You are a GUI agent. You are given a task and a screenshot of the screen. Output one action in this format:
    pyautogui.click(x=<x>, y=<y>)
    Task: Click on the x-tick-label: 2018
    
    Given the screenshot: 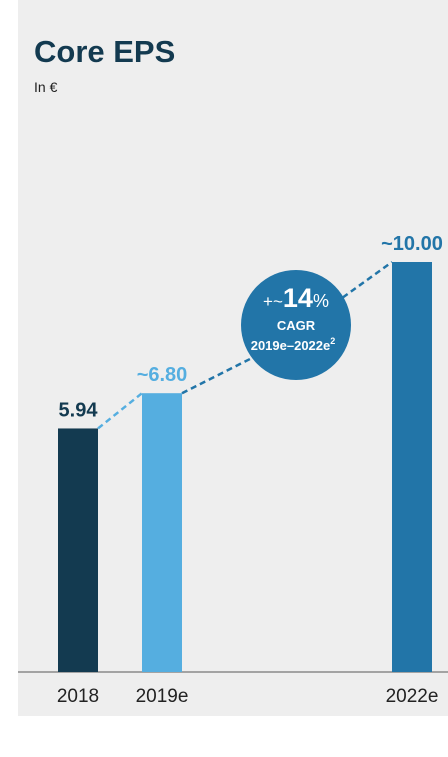 What is the action you would take?
    pyautogui.click(x=78, y=696)
    